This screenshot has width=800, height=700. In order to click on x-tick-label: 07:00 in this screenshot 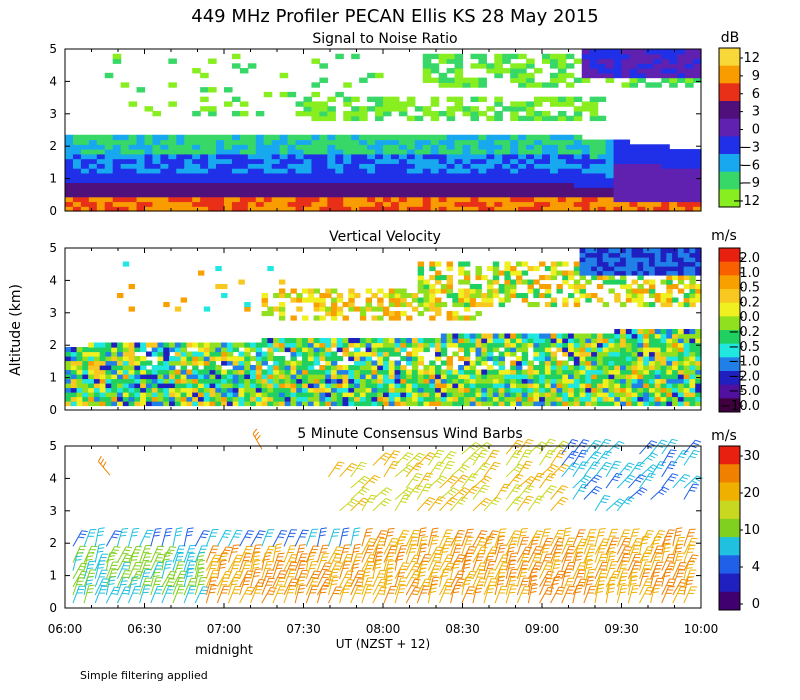, I will do `click(224, 629)`.